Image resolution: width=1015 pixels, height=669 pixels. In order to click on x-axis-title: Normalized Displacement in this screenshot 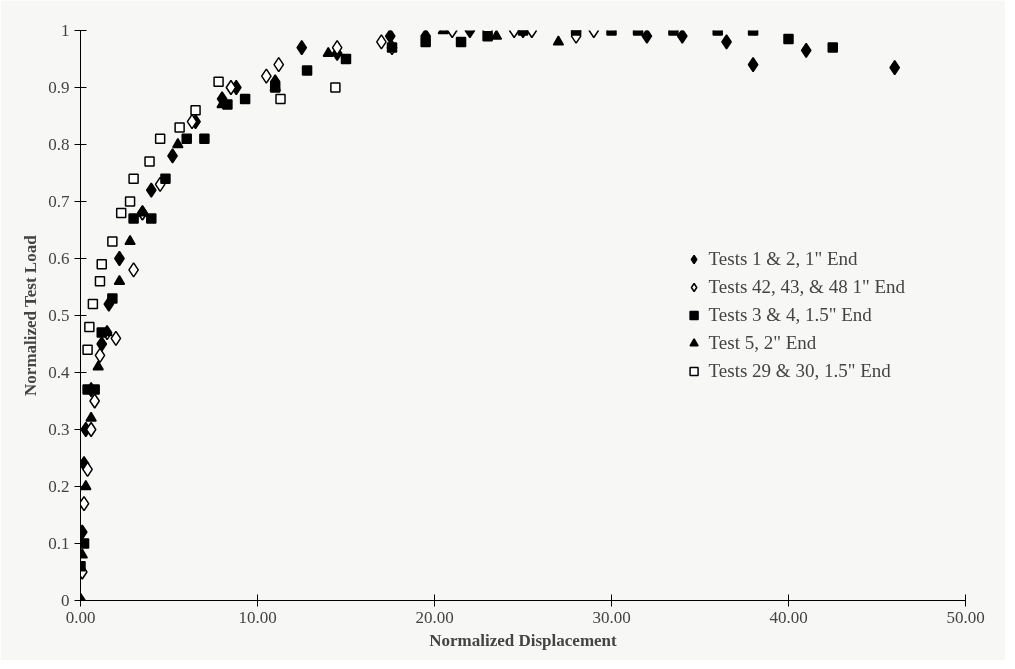, I will do `click(523, 640)`.